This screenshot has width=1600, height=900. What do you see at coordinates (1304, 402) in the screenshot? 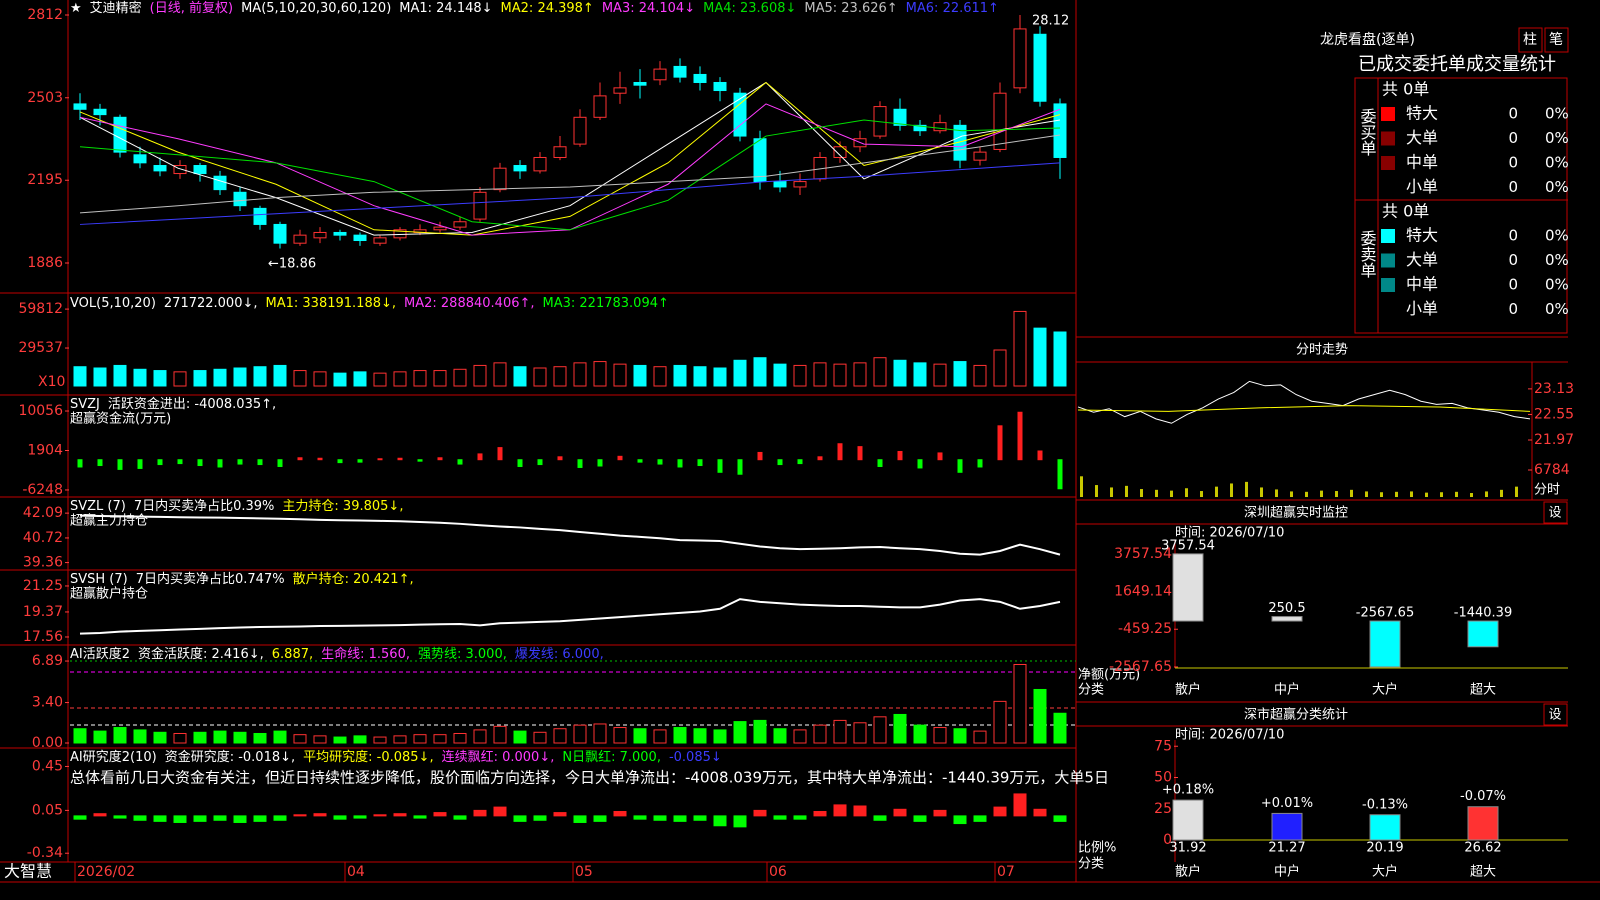
I see `price-line` at bounding box center [1304, 402].